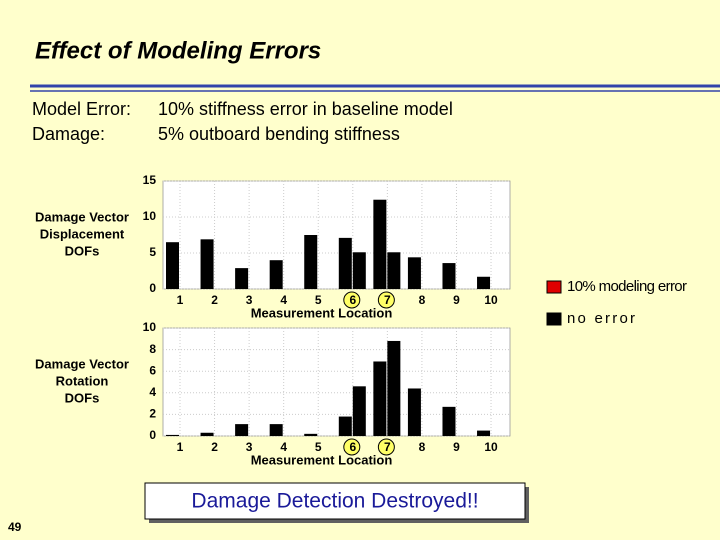 This screenshot has height=540, width=720. What do you see at coordinates (627, 286) in the screenshot?
I see `legend-label: 10% modeling error` at bounding box center [627, 286].